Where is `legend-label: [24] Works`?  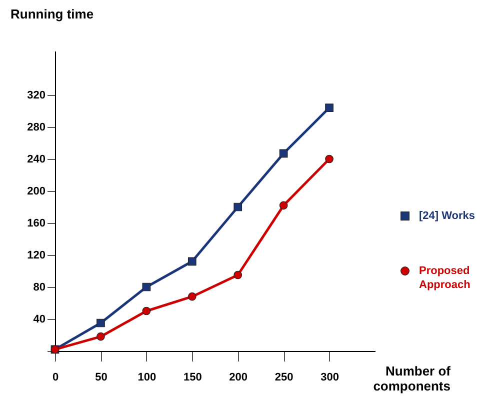
legend-label: [24] Works is located at coordinates (447, 216).